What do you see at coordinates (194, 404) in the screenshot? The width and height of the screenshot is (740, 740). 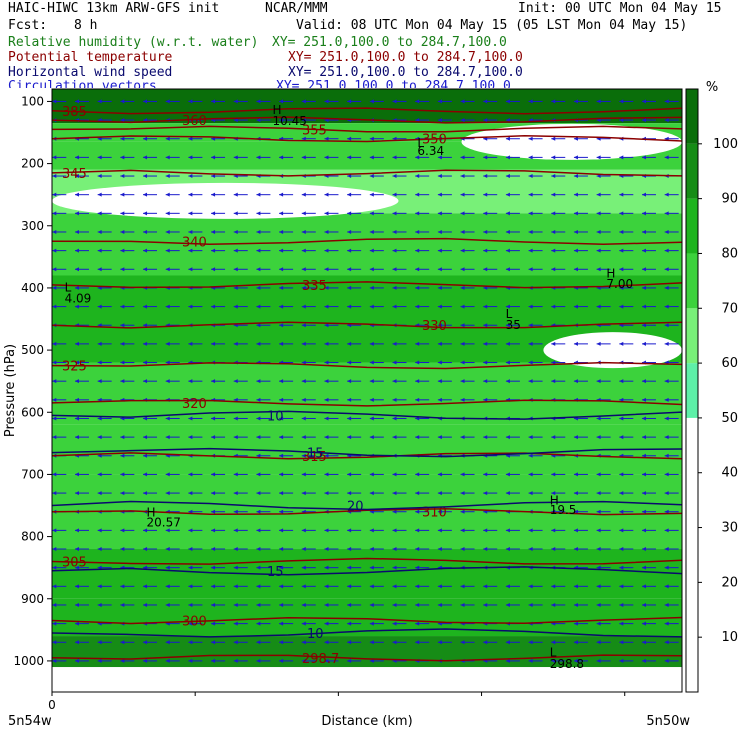 I see `theta-label-320: 320` at bounding box center [194, 404].